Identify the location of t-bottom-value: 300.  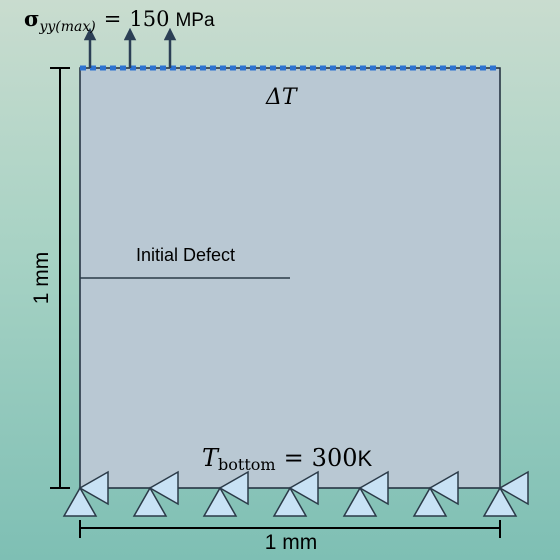
(335, 458).